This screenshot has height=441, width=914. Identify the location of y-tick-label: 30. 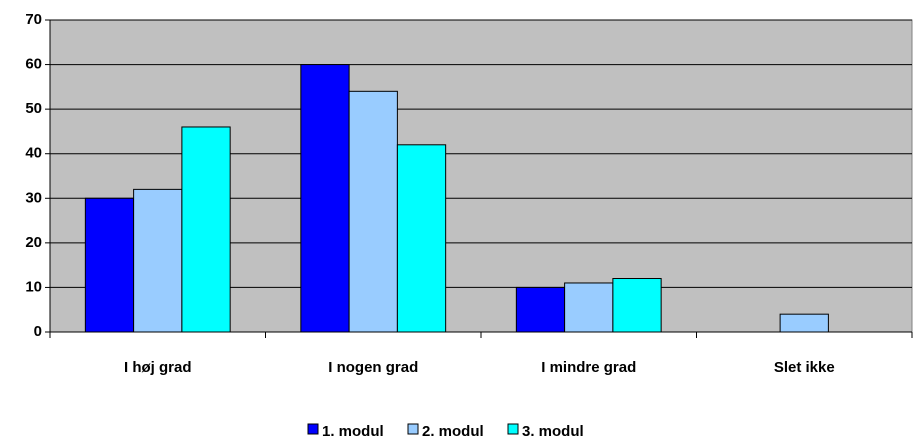
(33, 197).